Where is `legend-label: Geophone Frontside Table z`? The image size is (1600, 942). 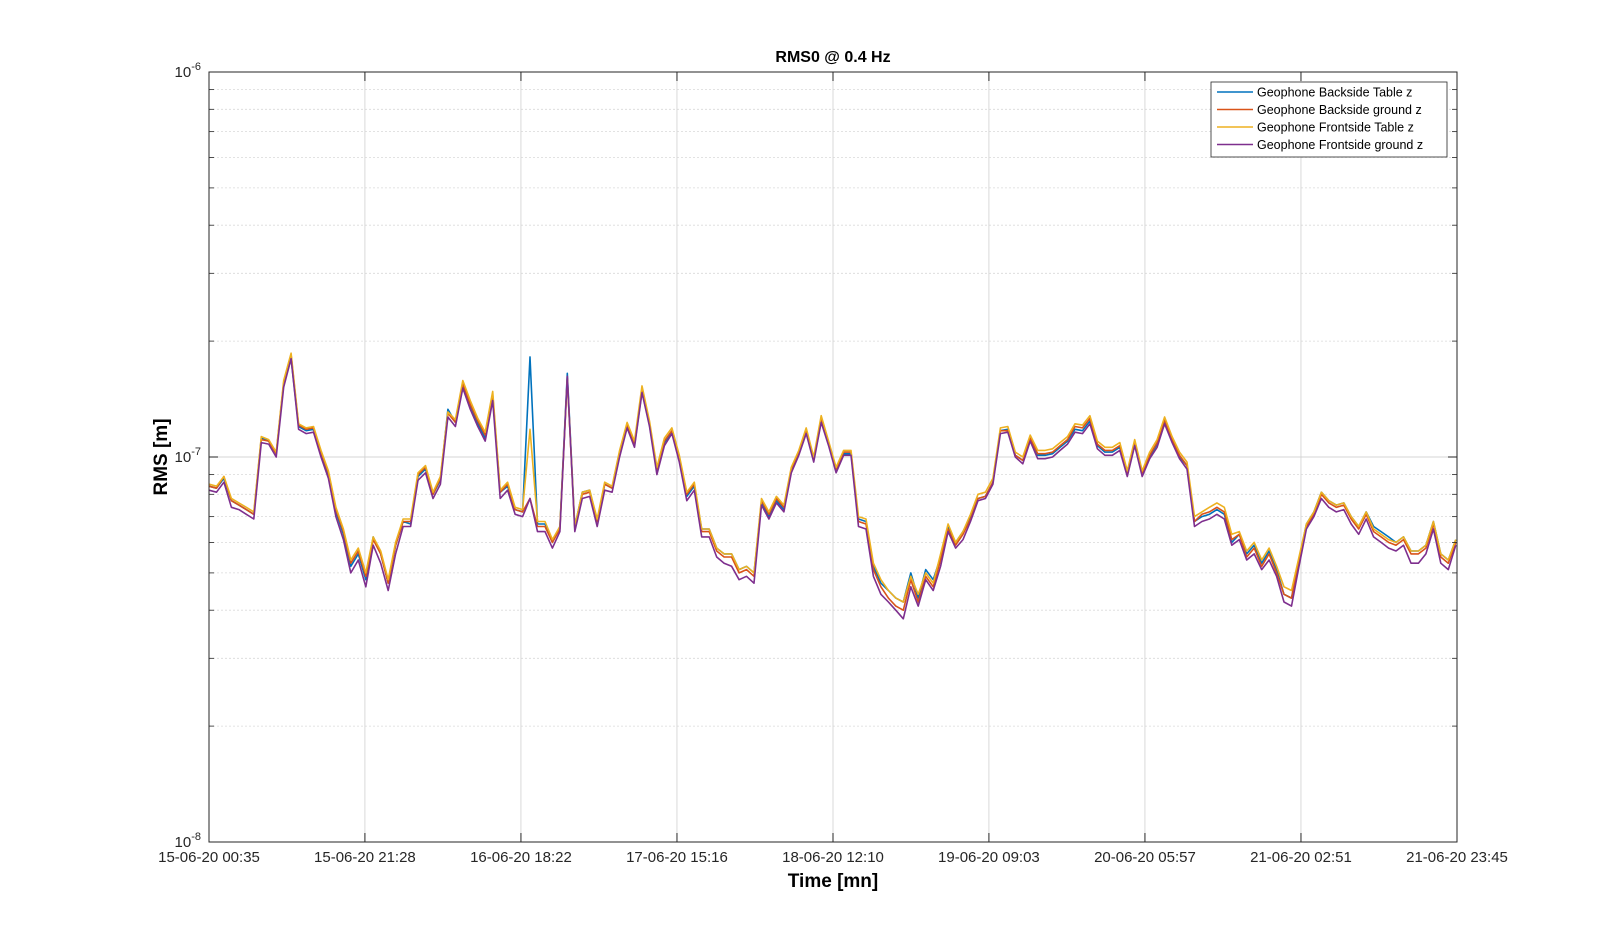 legend-label: Geophone Frontside Table z is located at coordinates (1335, 128).